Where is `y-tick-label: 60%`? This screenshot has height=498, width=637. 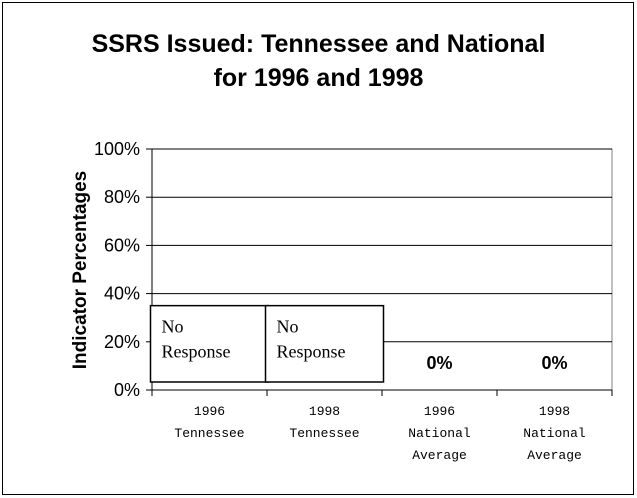
y-tick-label: 60% is located at coordinates (122, 245).